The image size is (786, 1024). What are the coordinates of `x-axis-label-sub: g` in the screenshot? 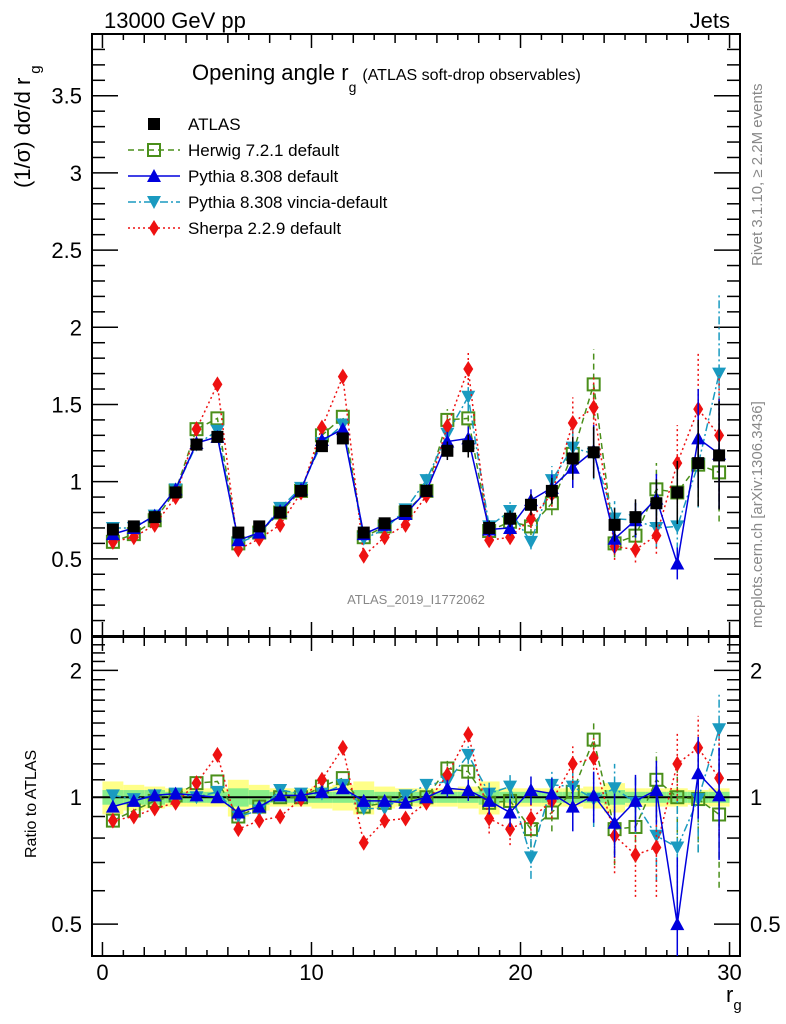 It's located at (737, 1005).